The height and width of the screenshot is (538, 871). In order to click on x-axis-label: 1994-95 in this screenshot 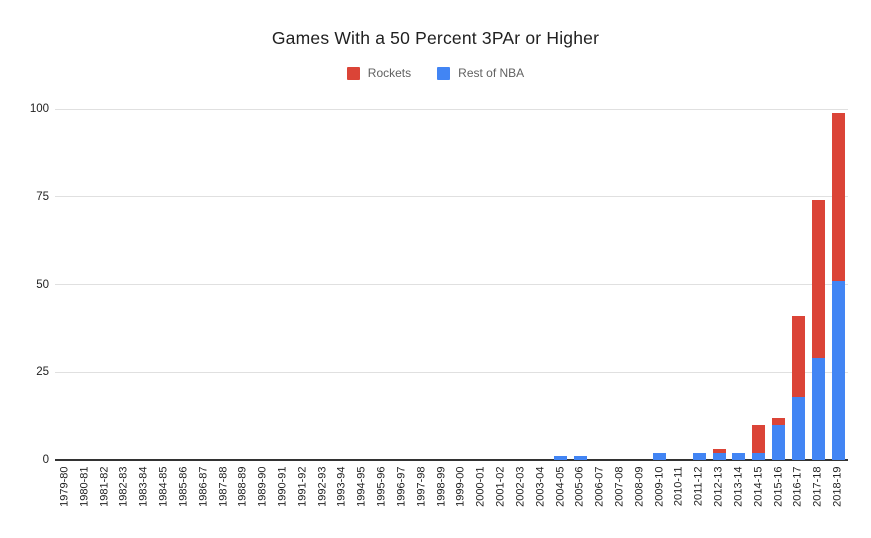, I will do `click(361, 486)`.